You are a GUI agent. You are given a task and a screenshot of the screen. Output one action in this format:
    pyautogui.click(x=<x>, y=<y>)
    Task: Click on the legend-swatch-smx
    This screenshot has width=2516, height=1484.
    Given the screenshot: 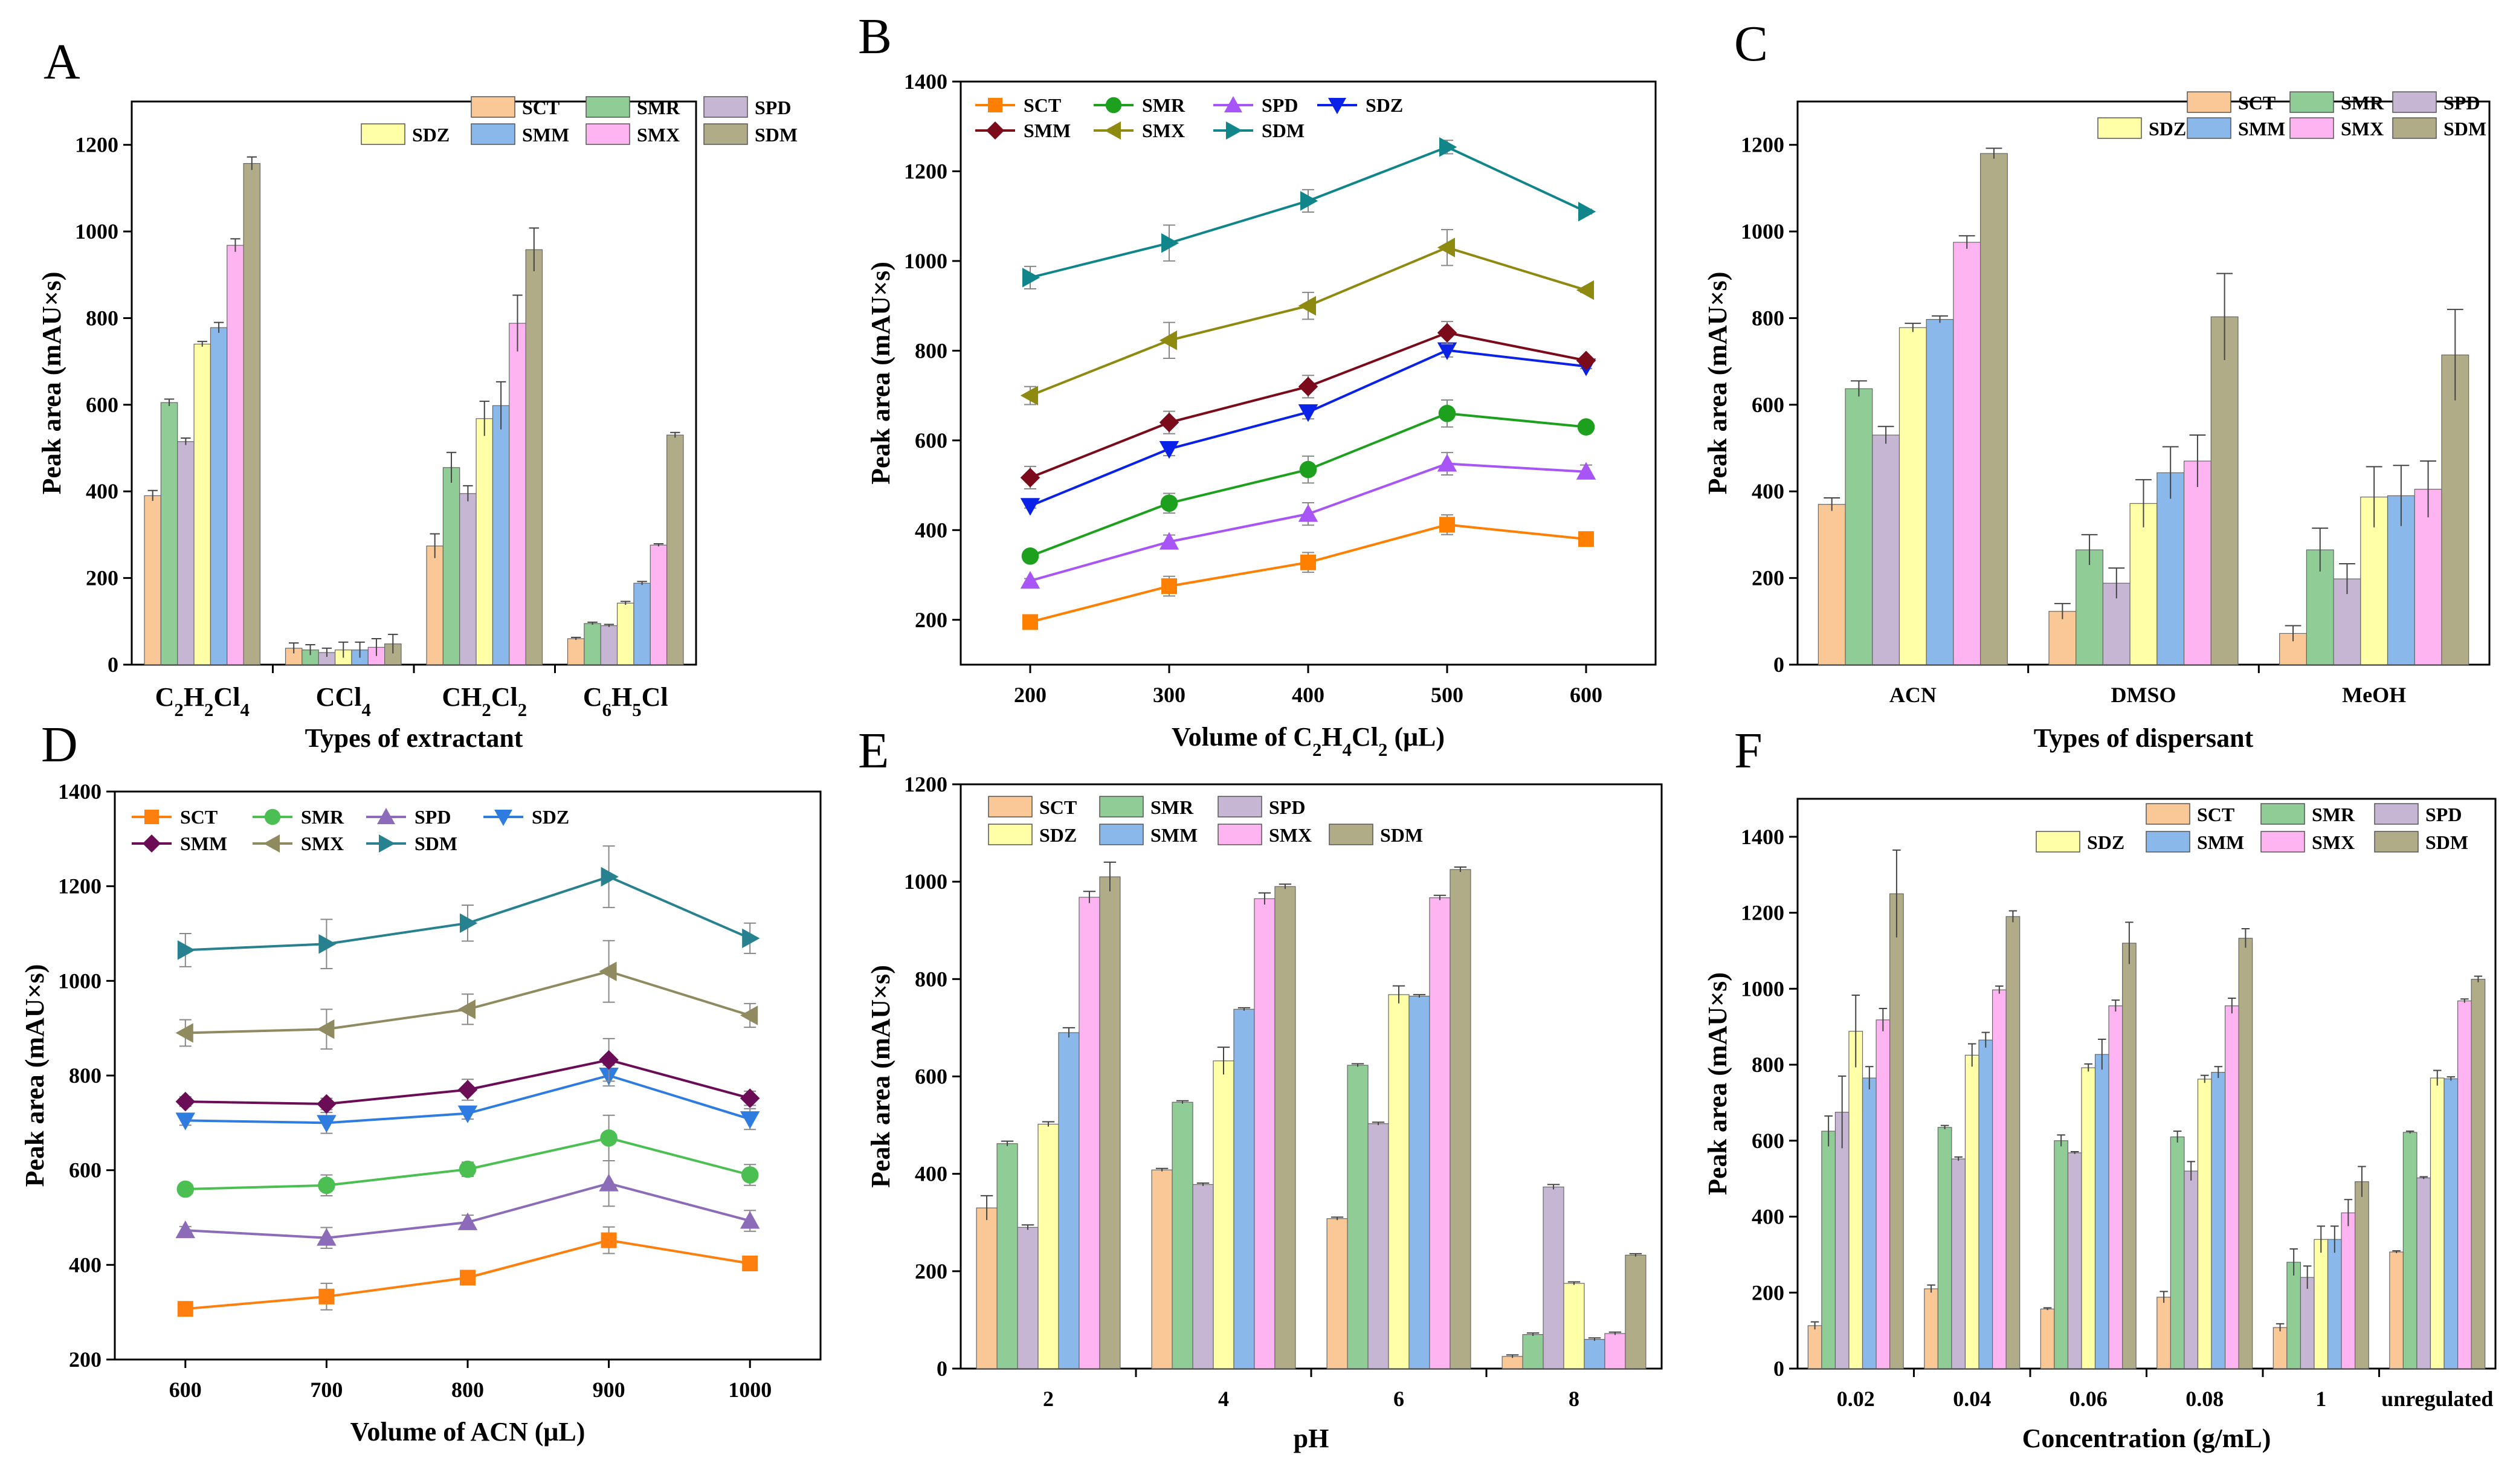 What is the action you would take?
    pyautogui.click(x=2282, y=842)
    